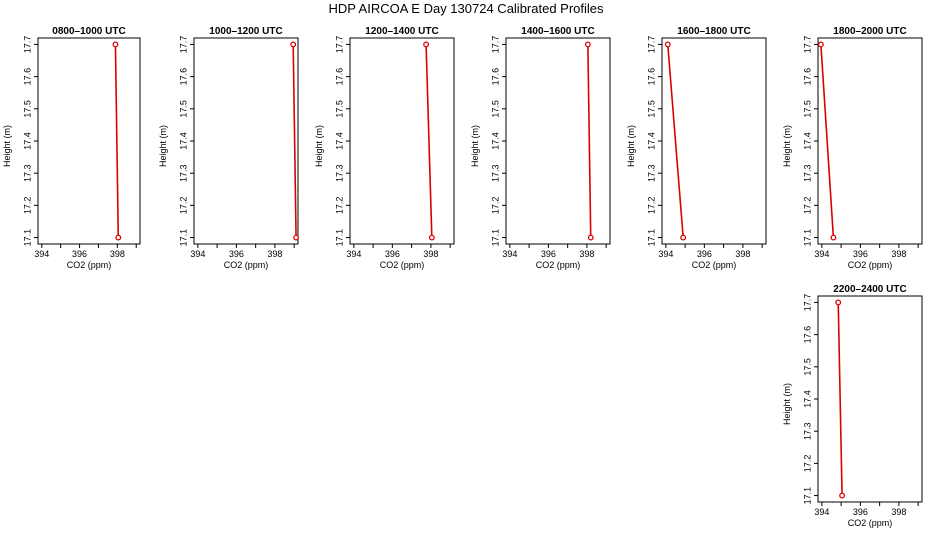  What do you see at coordinates (869, 289) in the screenshot?
I see `panel-title: 2200–2400 UTC` at bounding box center [869, 289].